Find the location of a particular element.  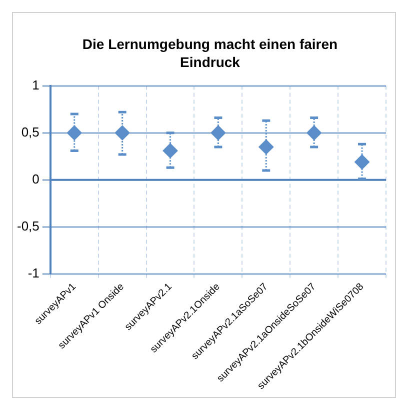

y-tick-label: -0,5 is located at coordinates (28, 226).